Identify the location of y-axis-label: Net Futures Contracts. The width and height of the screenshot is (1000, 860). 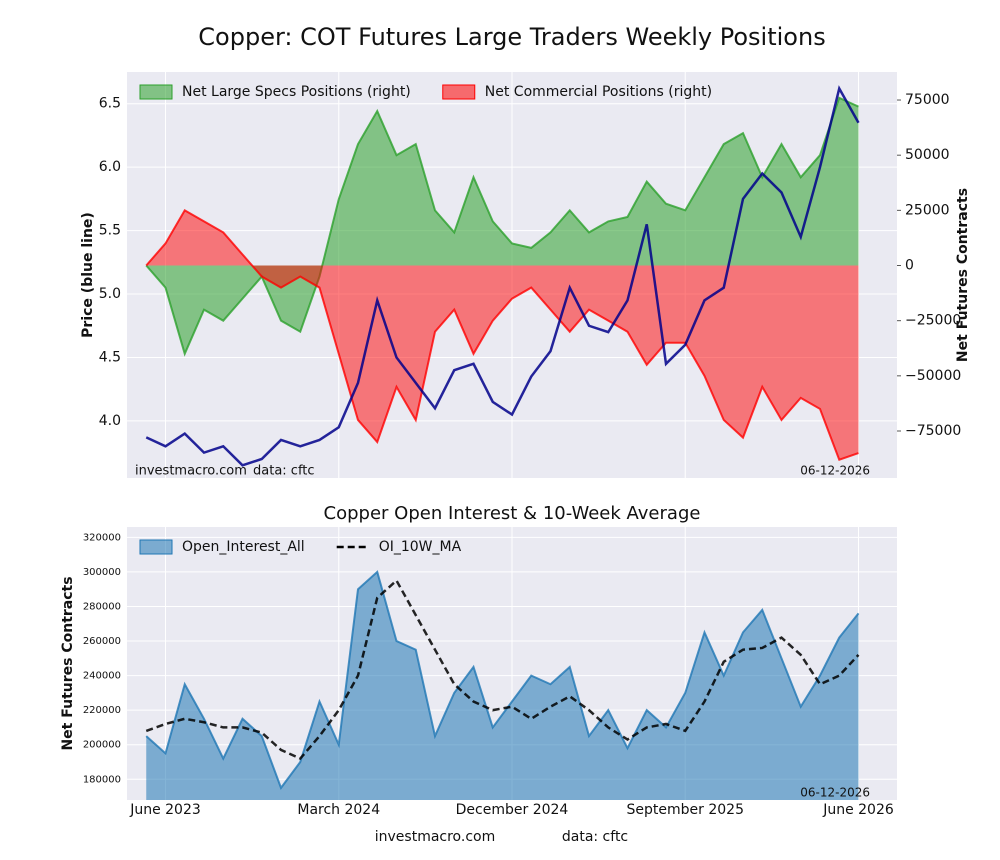
(68, 663).